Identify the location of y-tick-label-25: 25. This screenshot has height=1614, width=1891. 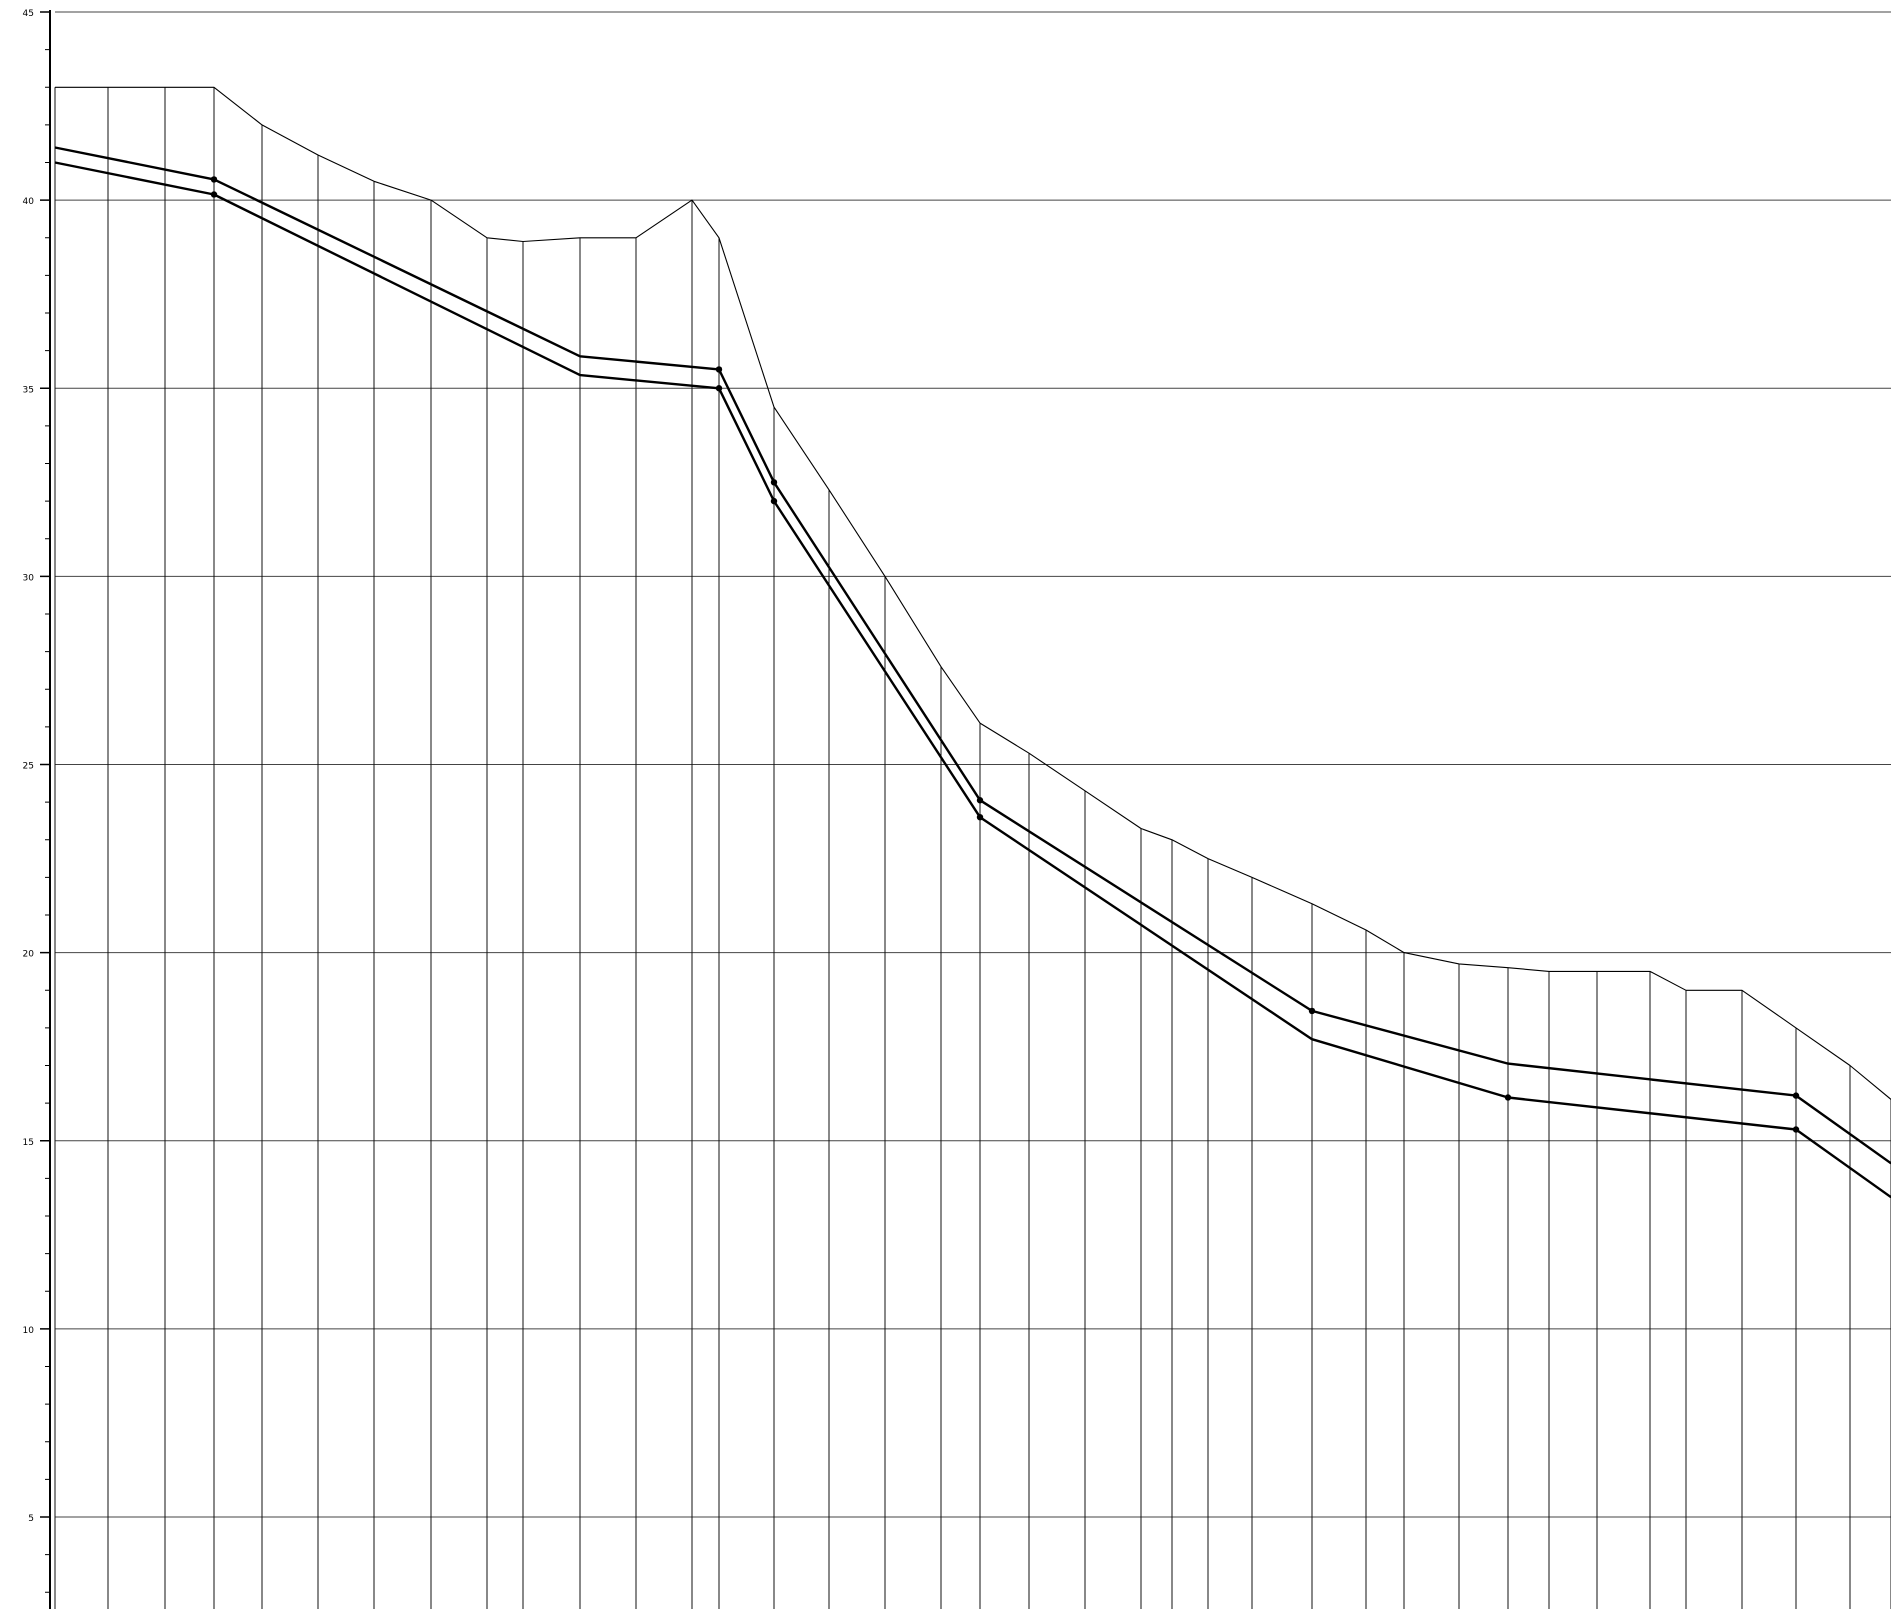
(28, 767).